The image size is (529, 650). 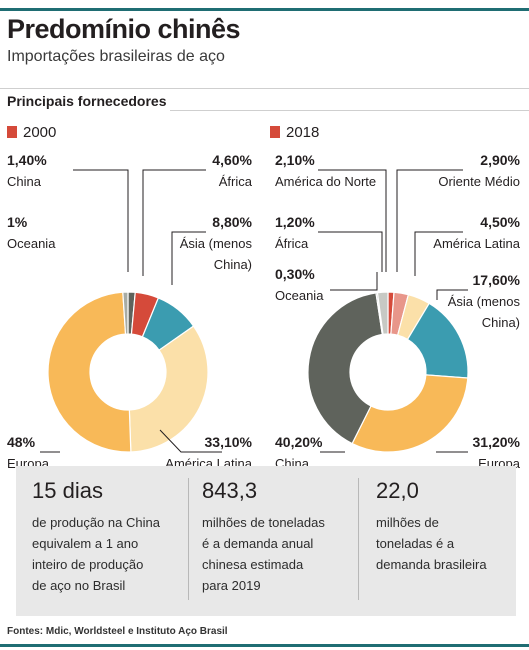 I want to click on leader-amlat-2000, so click(x=190, y=441).